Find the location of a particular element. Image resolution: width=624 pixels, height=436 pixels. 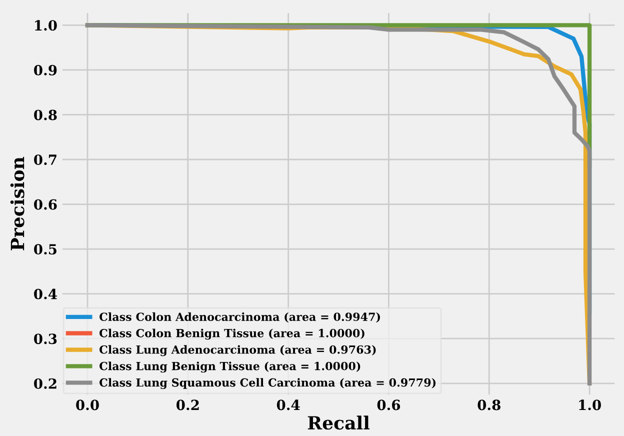

x-axis-title: Recall is located at coordinates (339, 423).